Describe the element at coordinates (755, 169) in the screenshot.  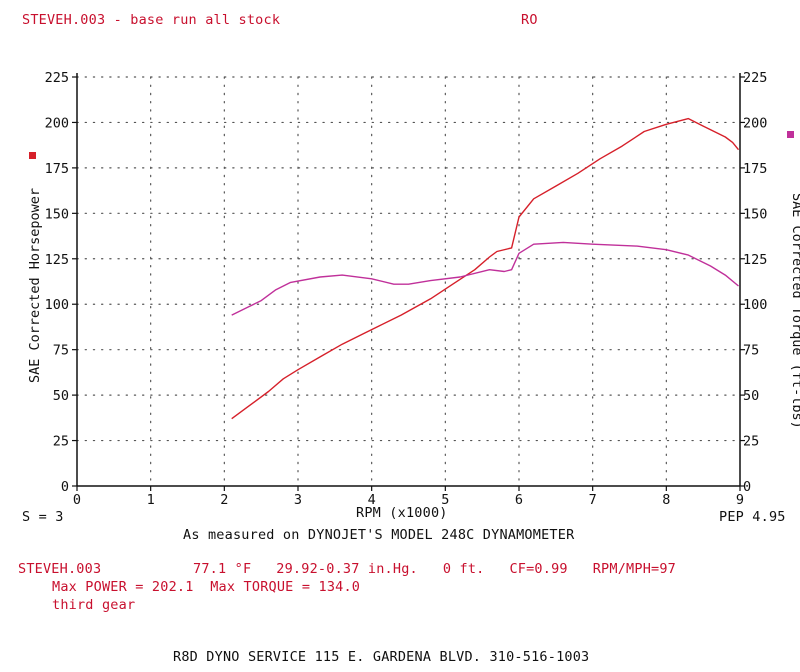
I see `y-tick-label-right: 175` at that location.